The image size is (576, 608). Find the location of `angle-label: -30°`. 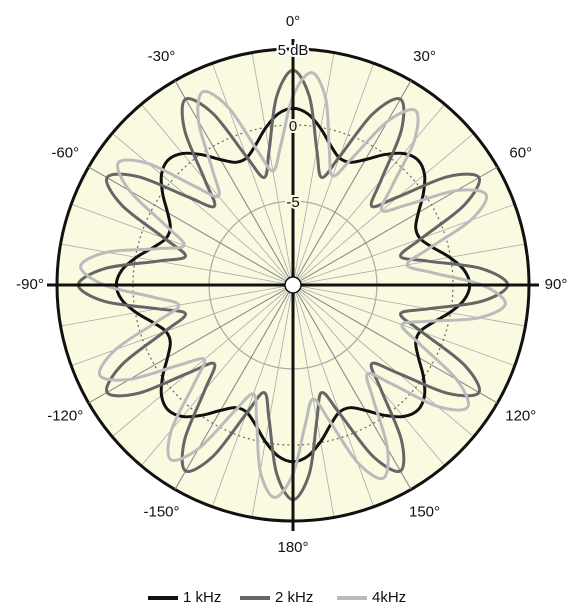

angle-label: -30° is located at coordinates (162, 56).